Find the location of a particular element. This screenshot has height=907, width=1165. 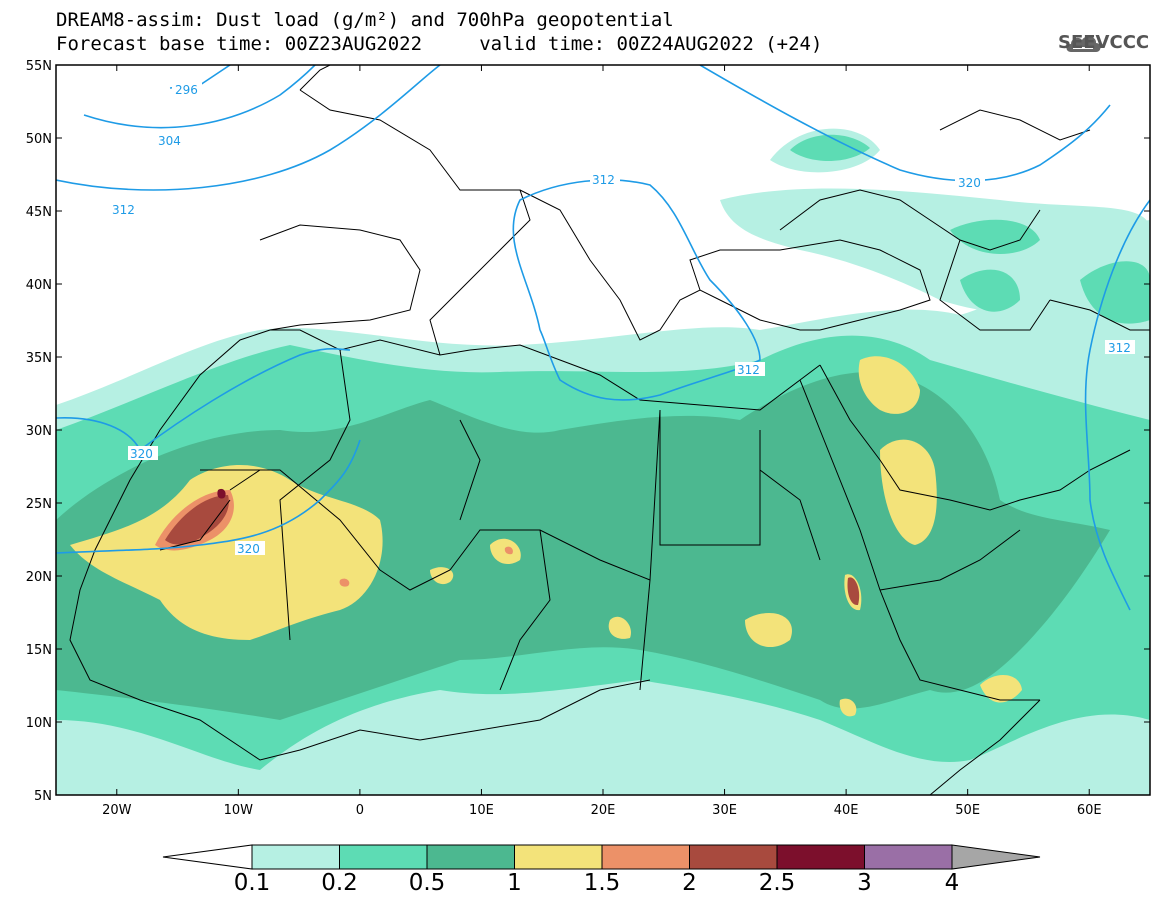

colorbar-label: 0.1 is located at coordinates (252, 883).